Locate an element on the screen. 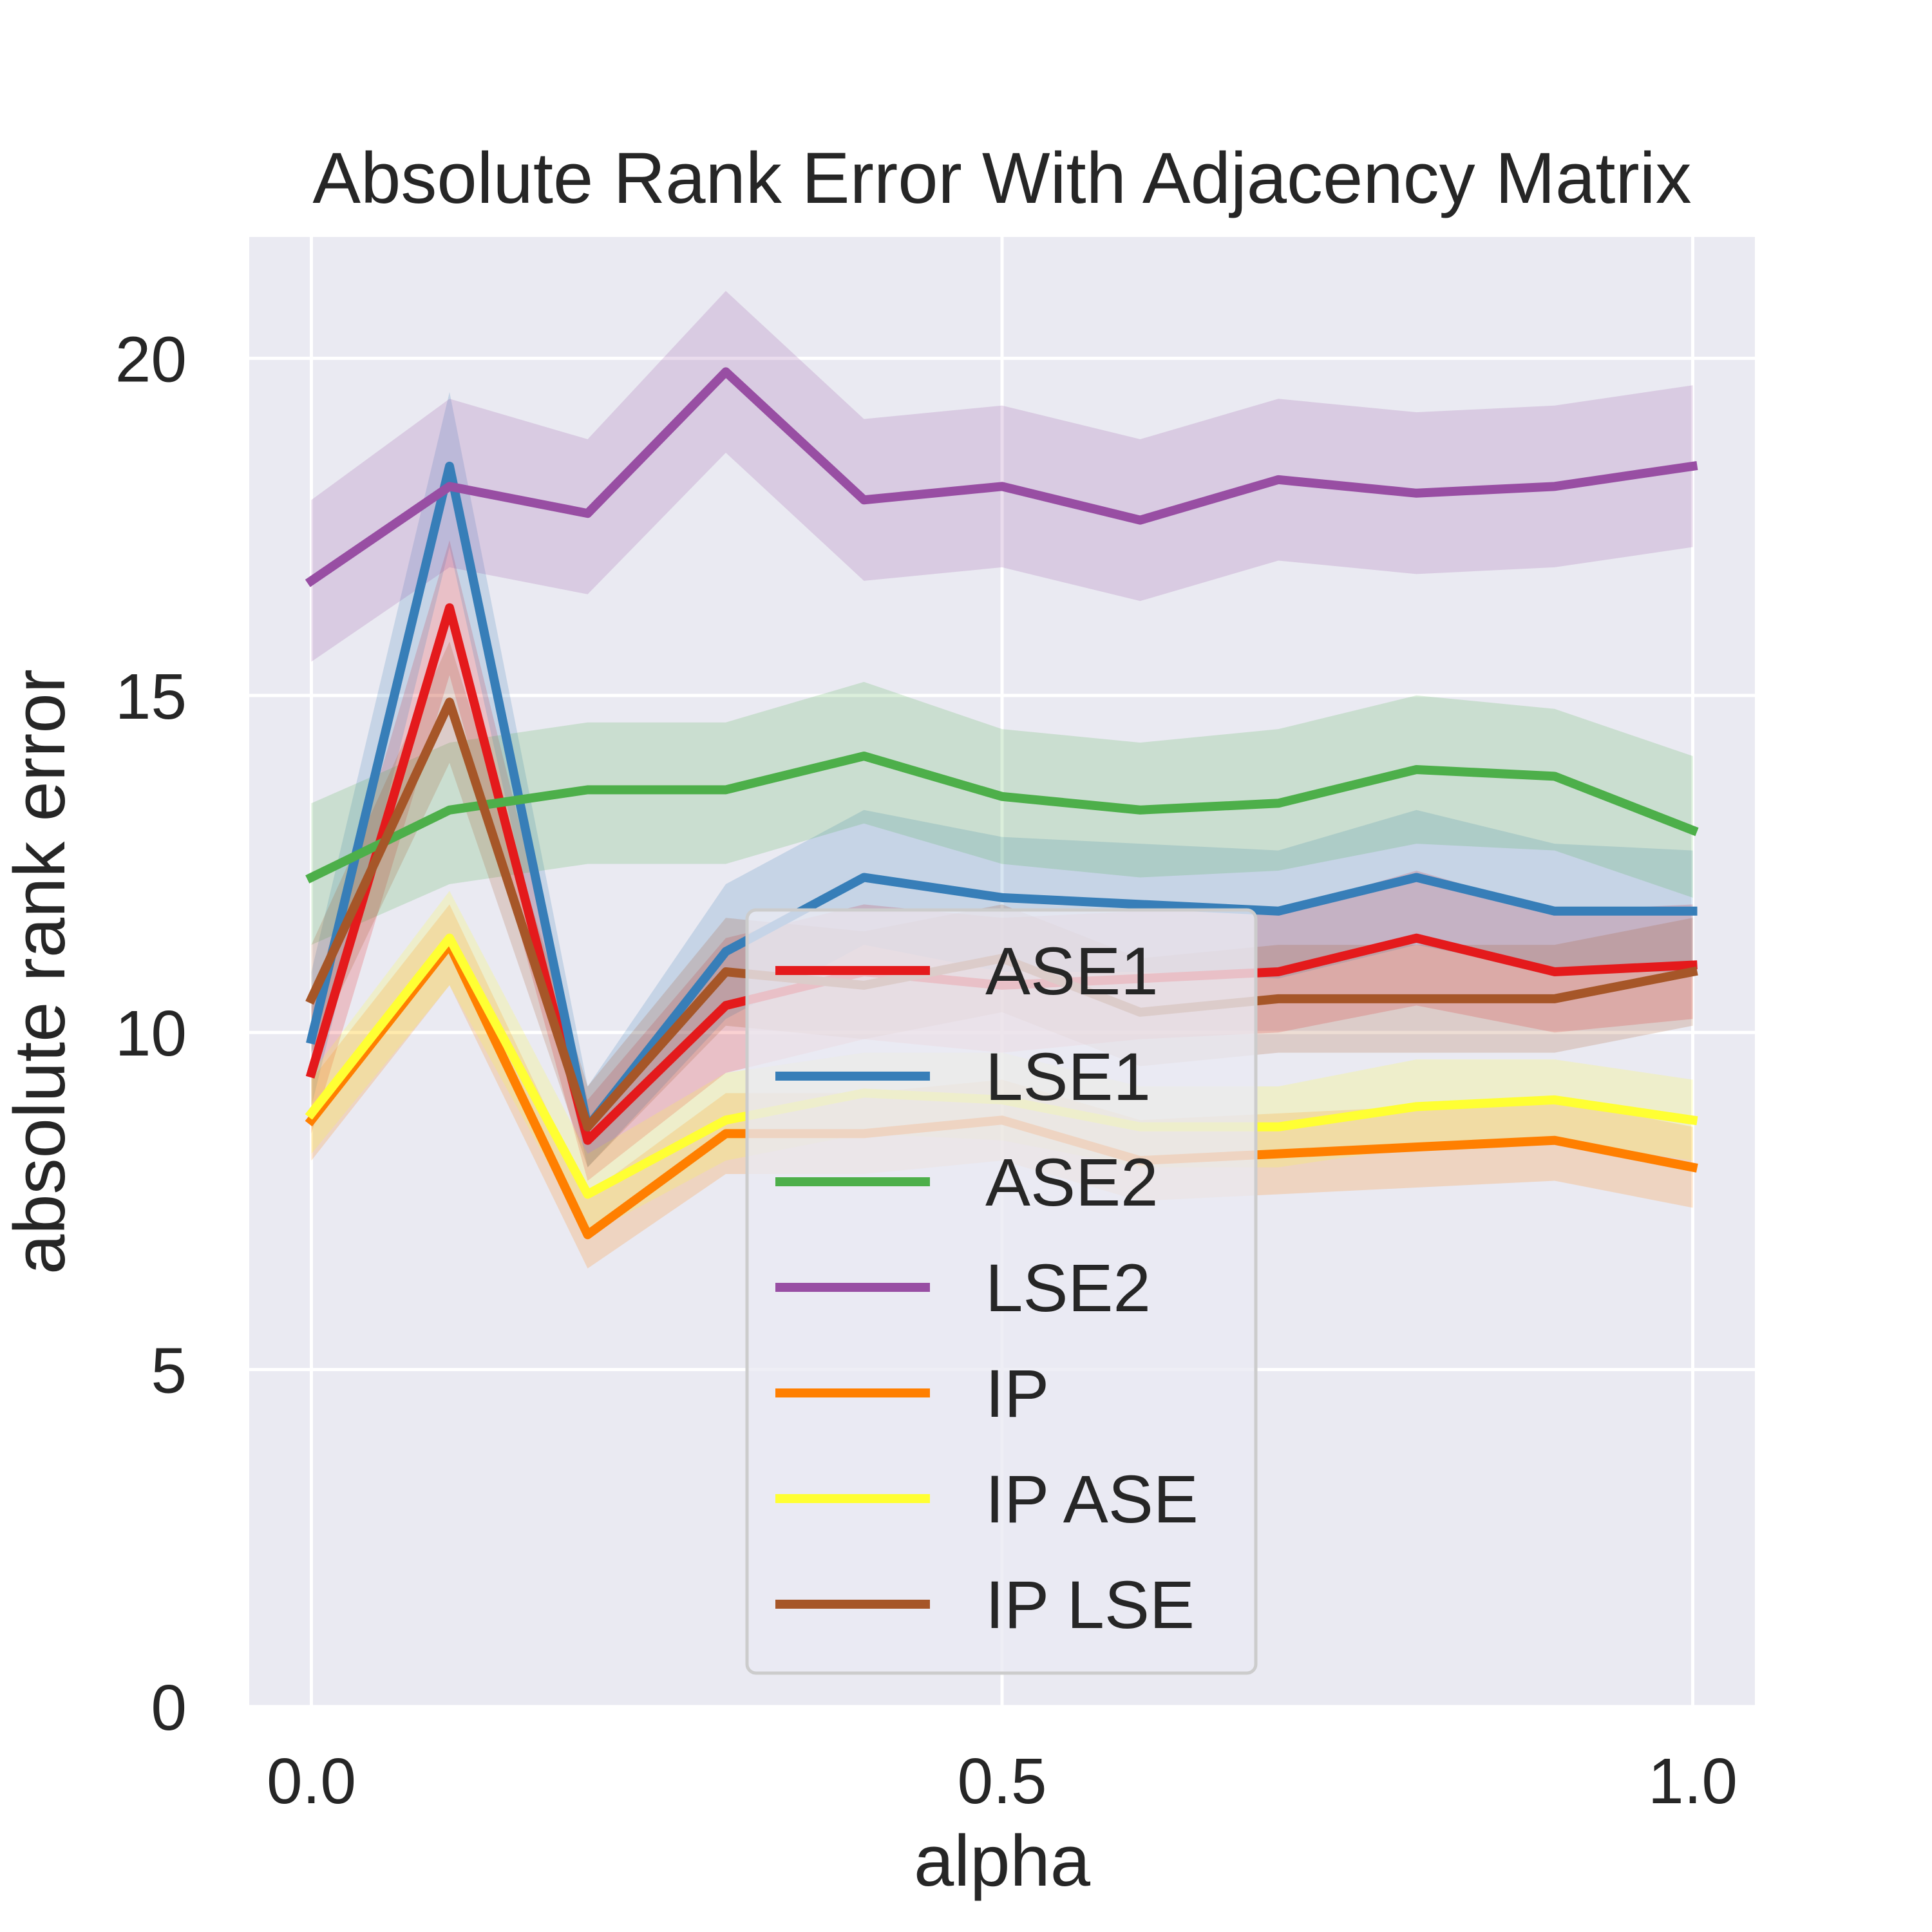 The width and height of the screenshot is (1932, 1932). x-tick-label: 0.0 is located at coordinates (311, 1781).